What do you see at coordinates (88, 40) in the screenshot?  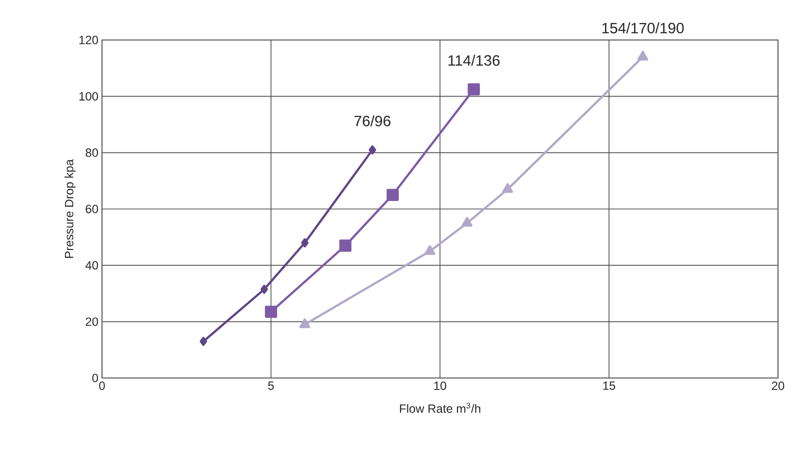 I see `y-tick-label: 120` at bounding box center [88, 40].